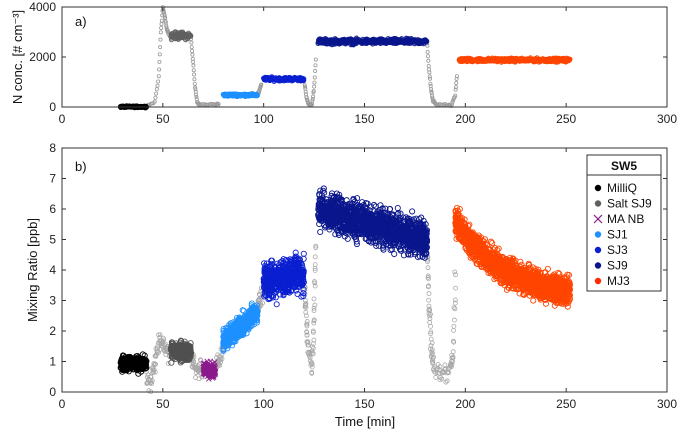 The image size is (685, 434). Describe the element at coordinates (62, 119) in the screenshot. I see `x-tick-label: 0` at that location.